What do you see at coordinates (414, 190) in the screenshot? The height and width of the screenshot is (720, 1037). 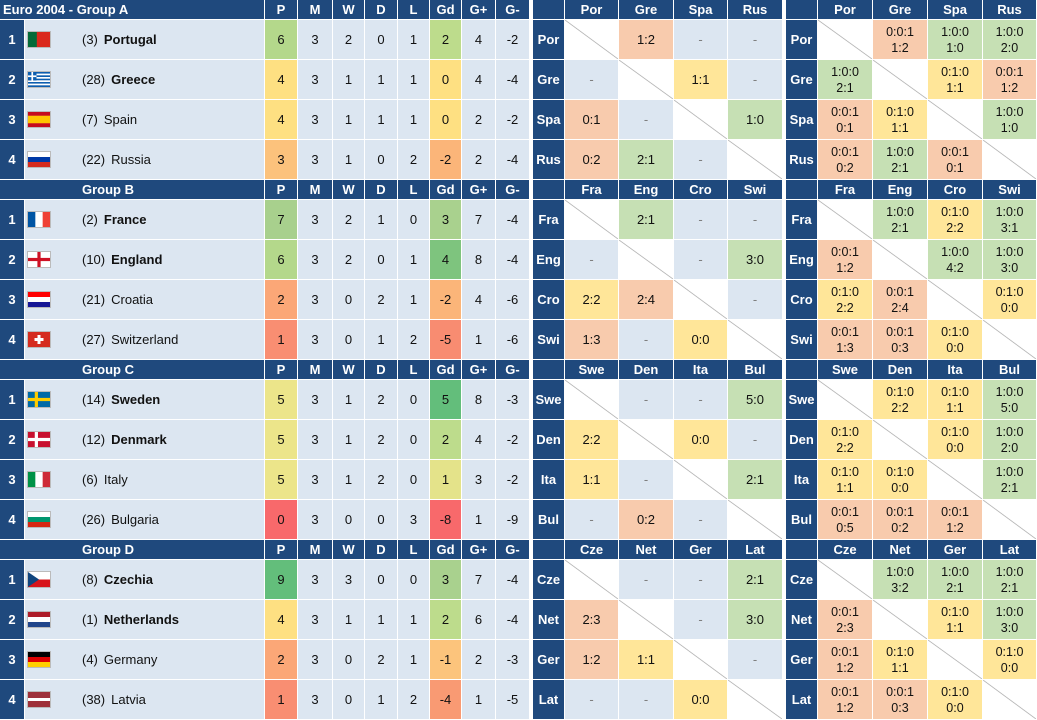 I see `column-header: L` at bounding box center [414, 190].